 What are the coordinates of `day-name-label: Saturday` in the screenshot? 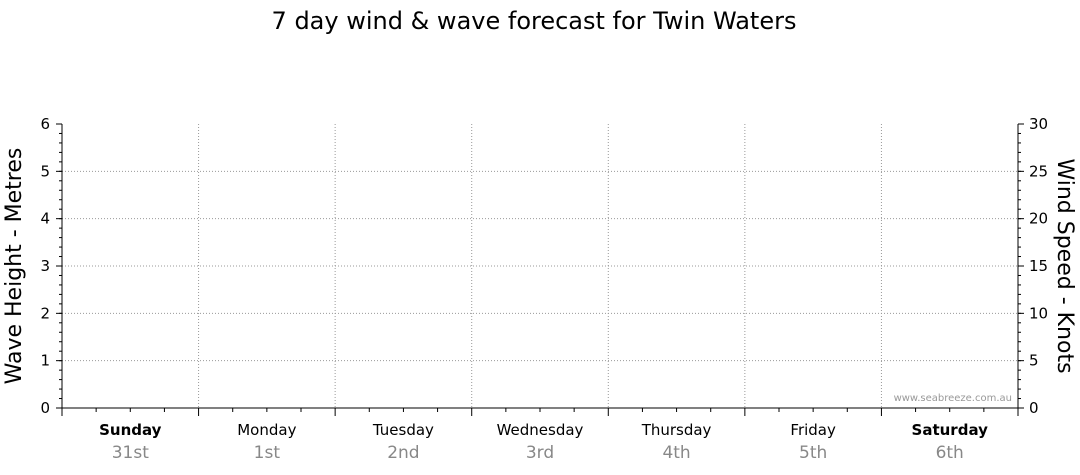 It's located at (950, 430).